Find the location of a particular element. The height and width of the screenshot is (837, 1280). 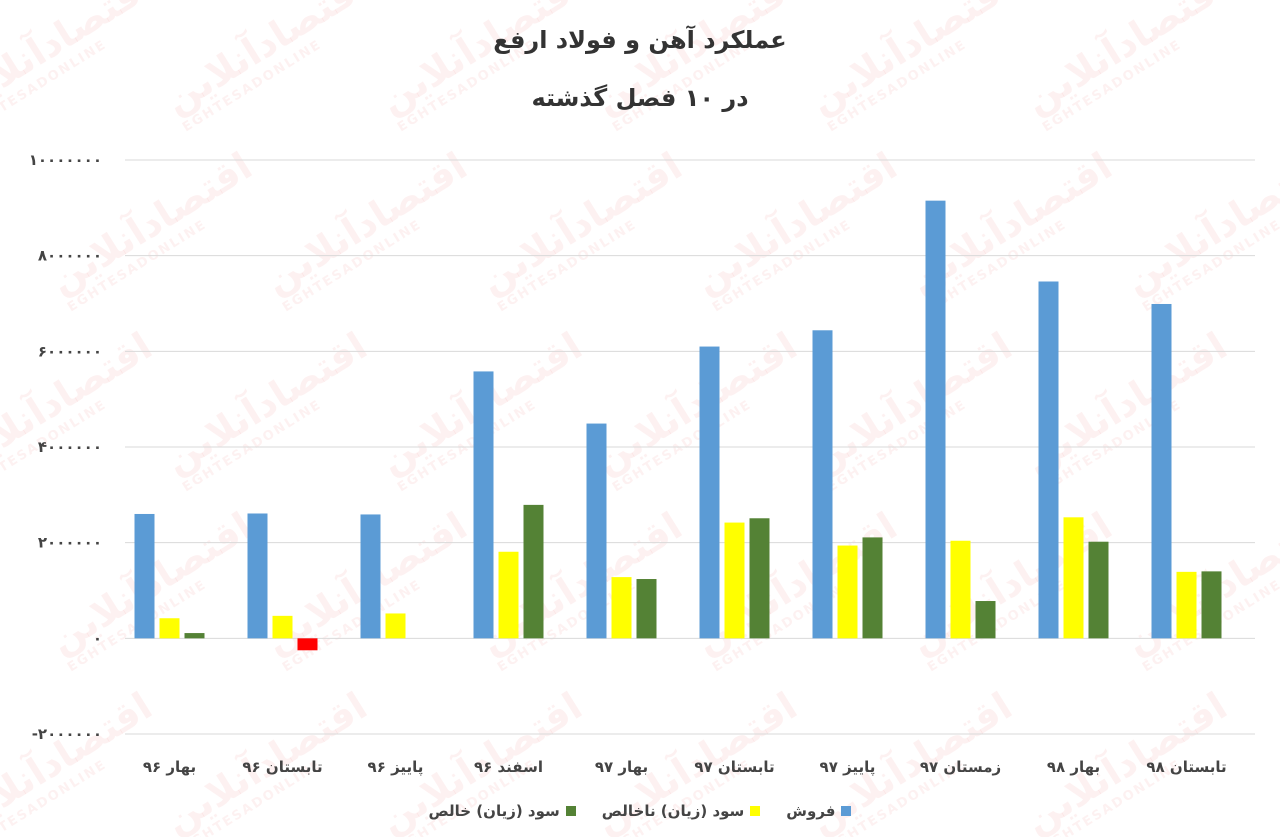

legend: فروش سود (زیان) ناخالص سود (زیان) خالص is located at coordinates (640, 811).